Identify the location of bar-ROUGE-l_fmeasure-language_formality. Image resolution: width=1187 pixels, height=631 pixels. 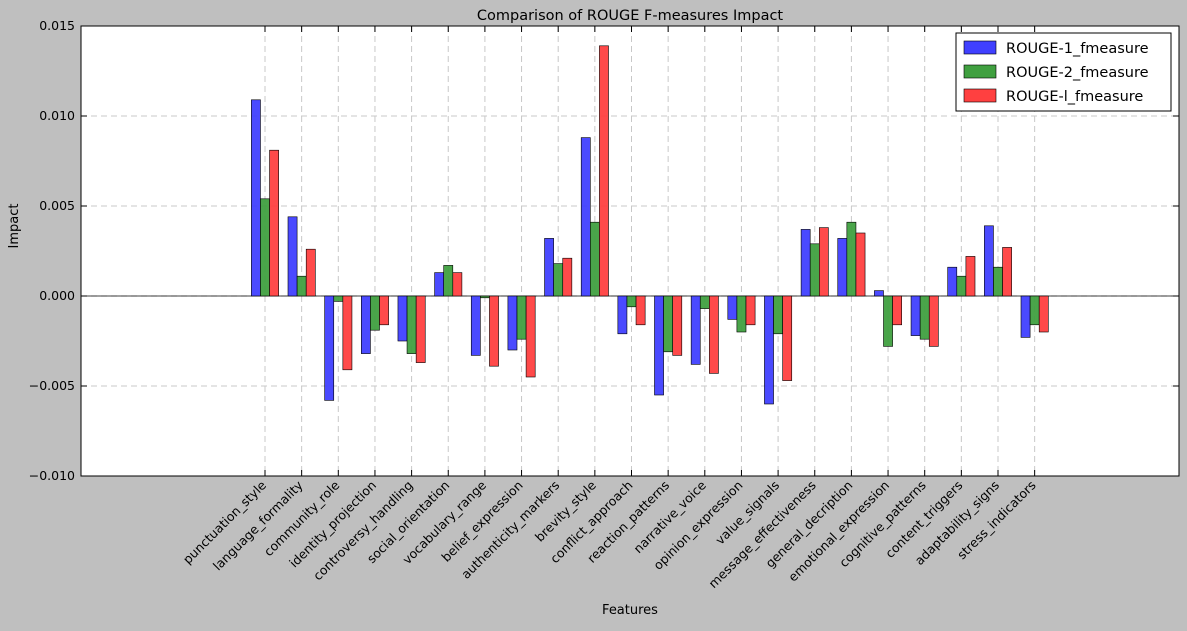
(310, 272).